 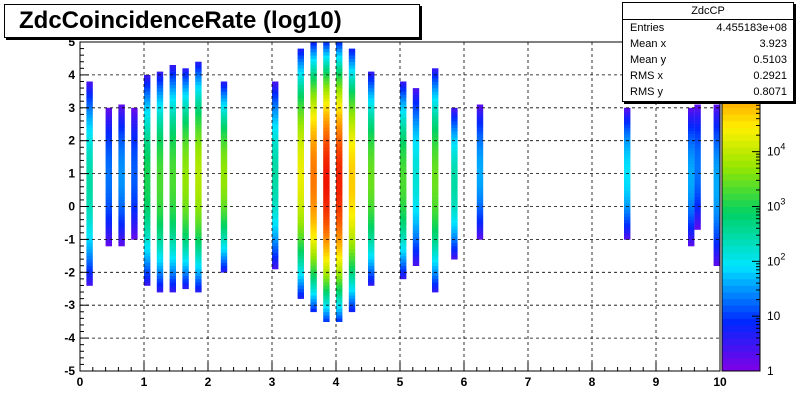 I want to click on color-bar-segment, so click(x=741, y=230).